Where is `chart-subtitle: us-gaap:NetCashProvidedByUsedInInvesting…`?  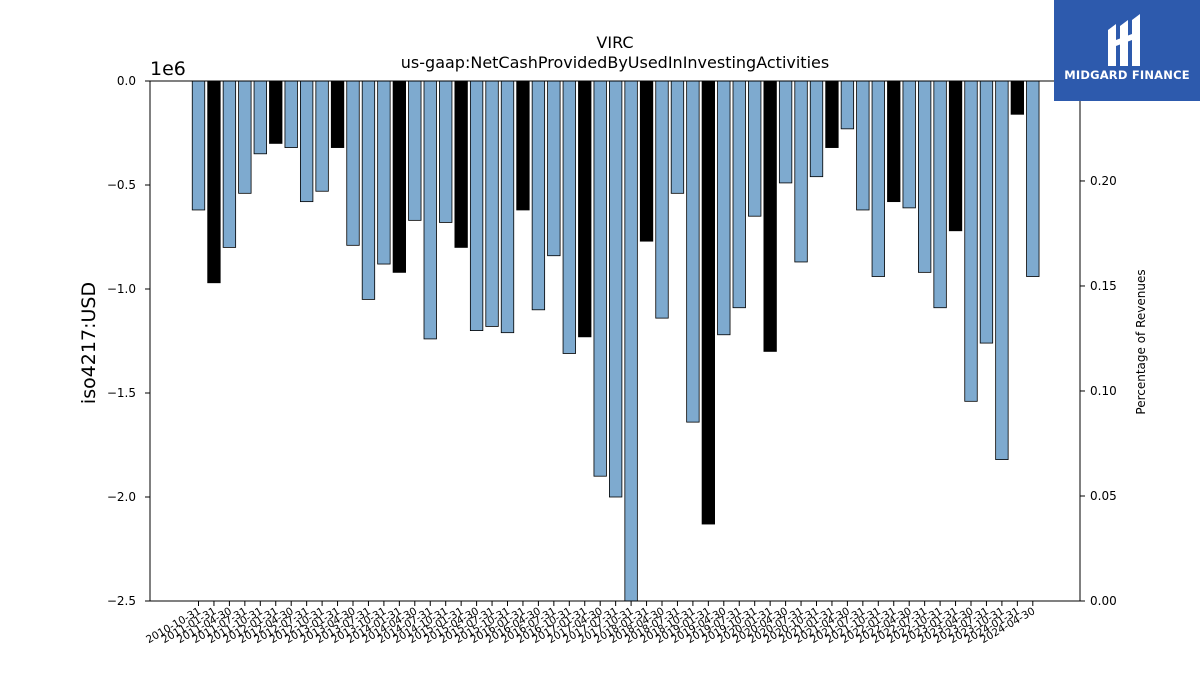
chart-subtitle: us-gaap:NetCashProvidedByUsedInInvesting… is located at coordinates (615, 62).